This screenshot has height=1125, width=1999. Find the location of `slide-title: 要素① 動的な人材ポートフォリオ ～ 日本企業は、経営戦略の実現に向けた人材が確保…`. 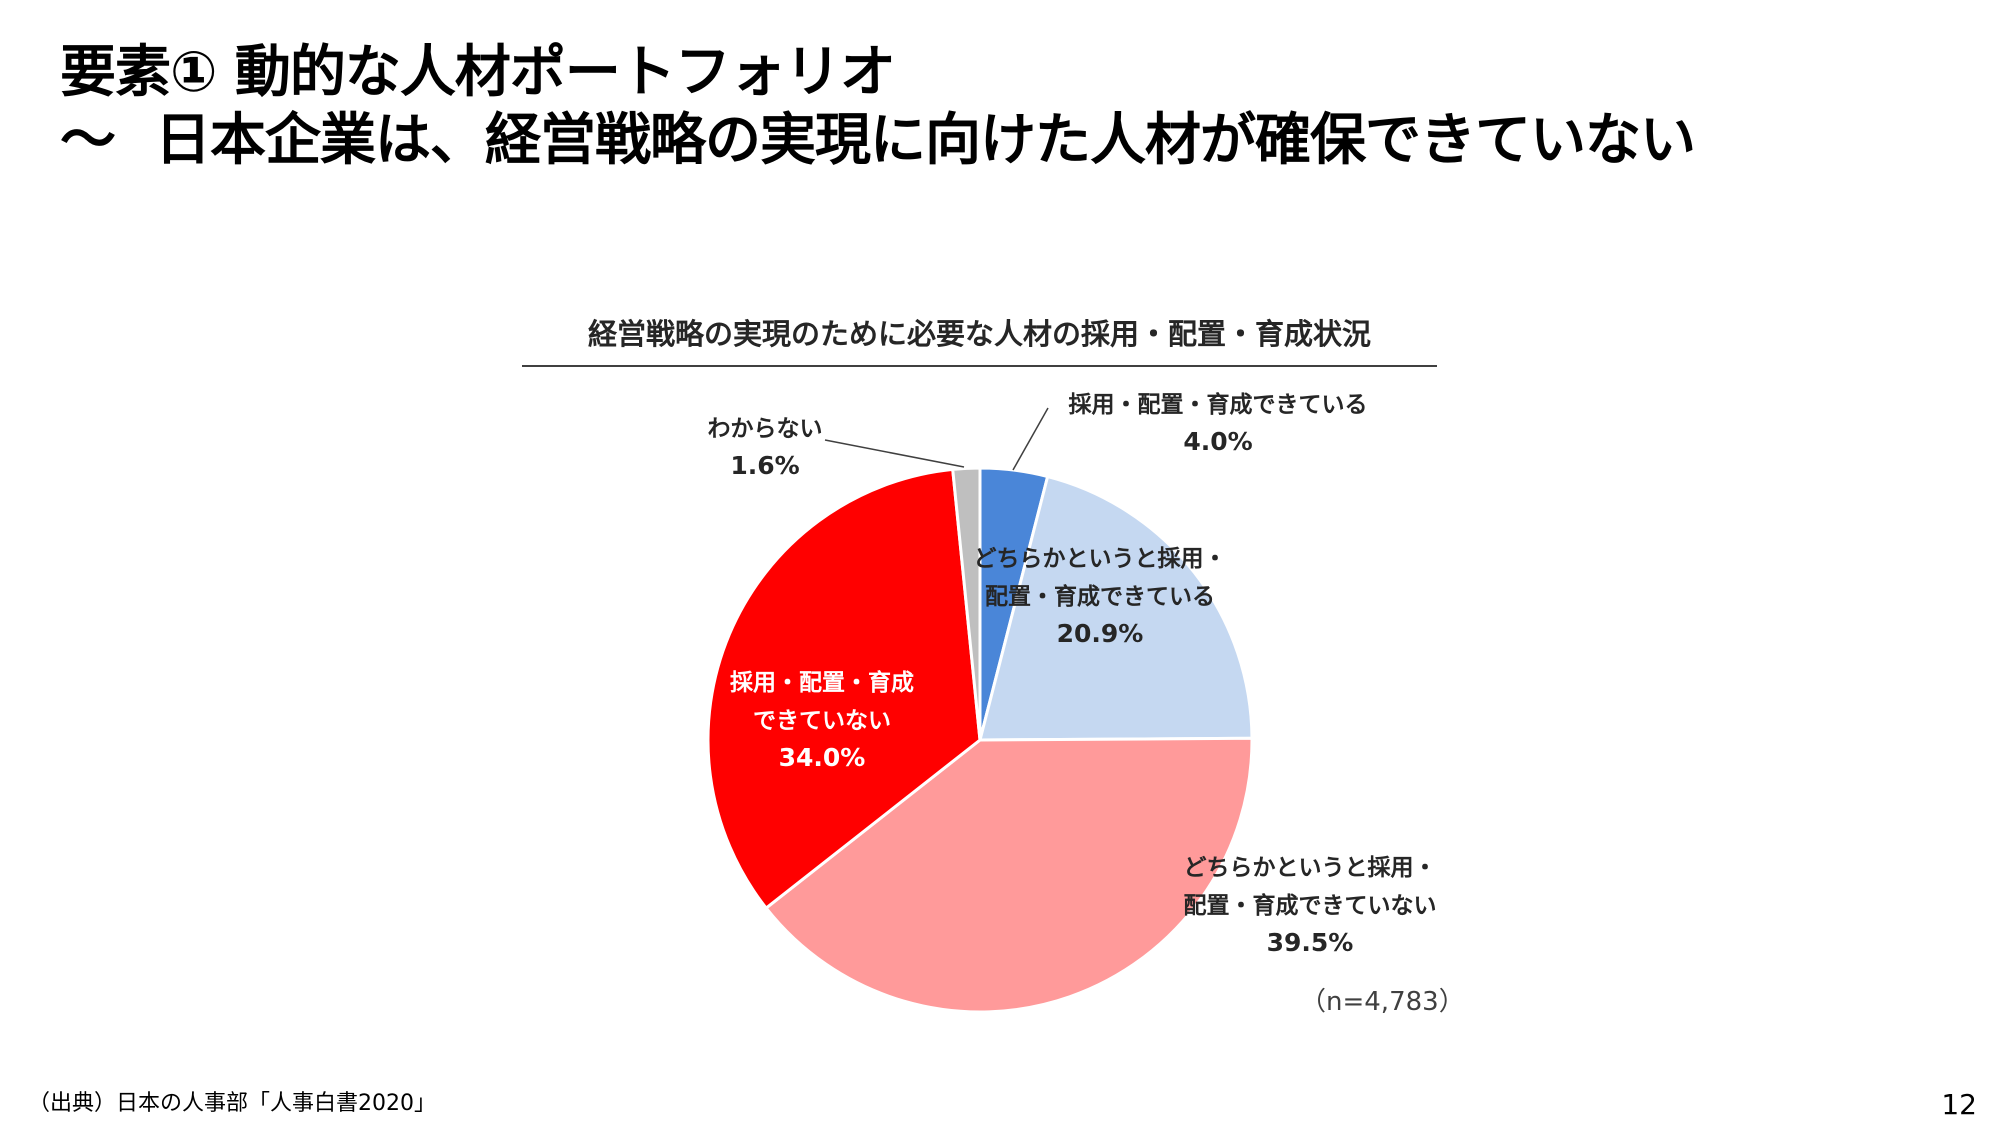

slide-title: 要素① 動的な人材ポートフォリオ ～ 日本企業は、経営戦略の実現に向けた人材が確保… is located at coordinates (878, 107).